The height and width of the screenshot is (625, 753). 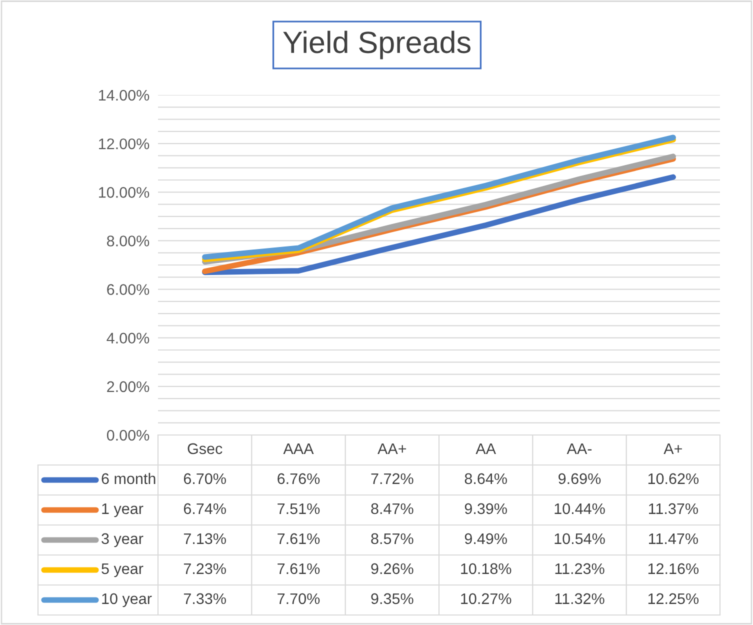 I want to click on data-label: 6.76%, so click(x=299, y=478).